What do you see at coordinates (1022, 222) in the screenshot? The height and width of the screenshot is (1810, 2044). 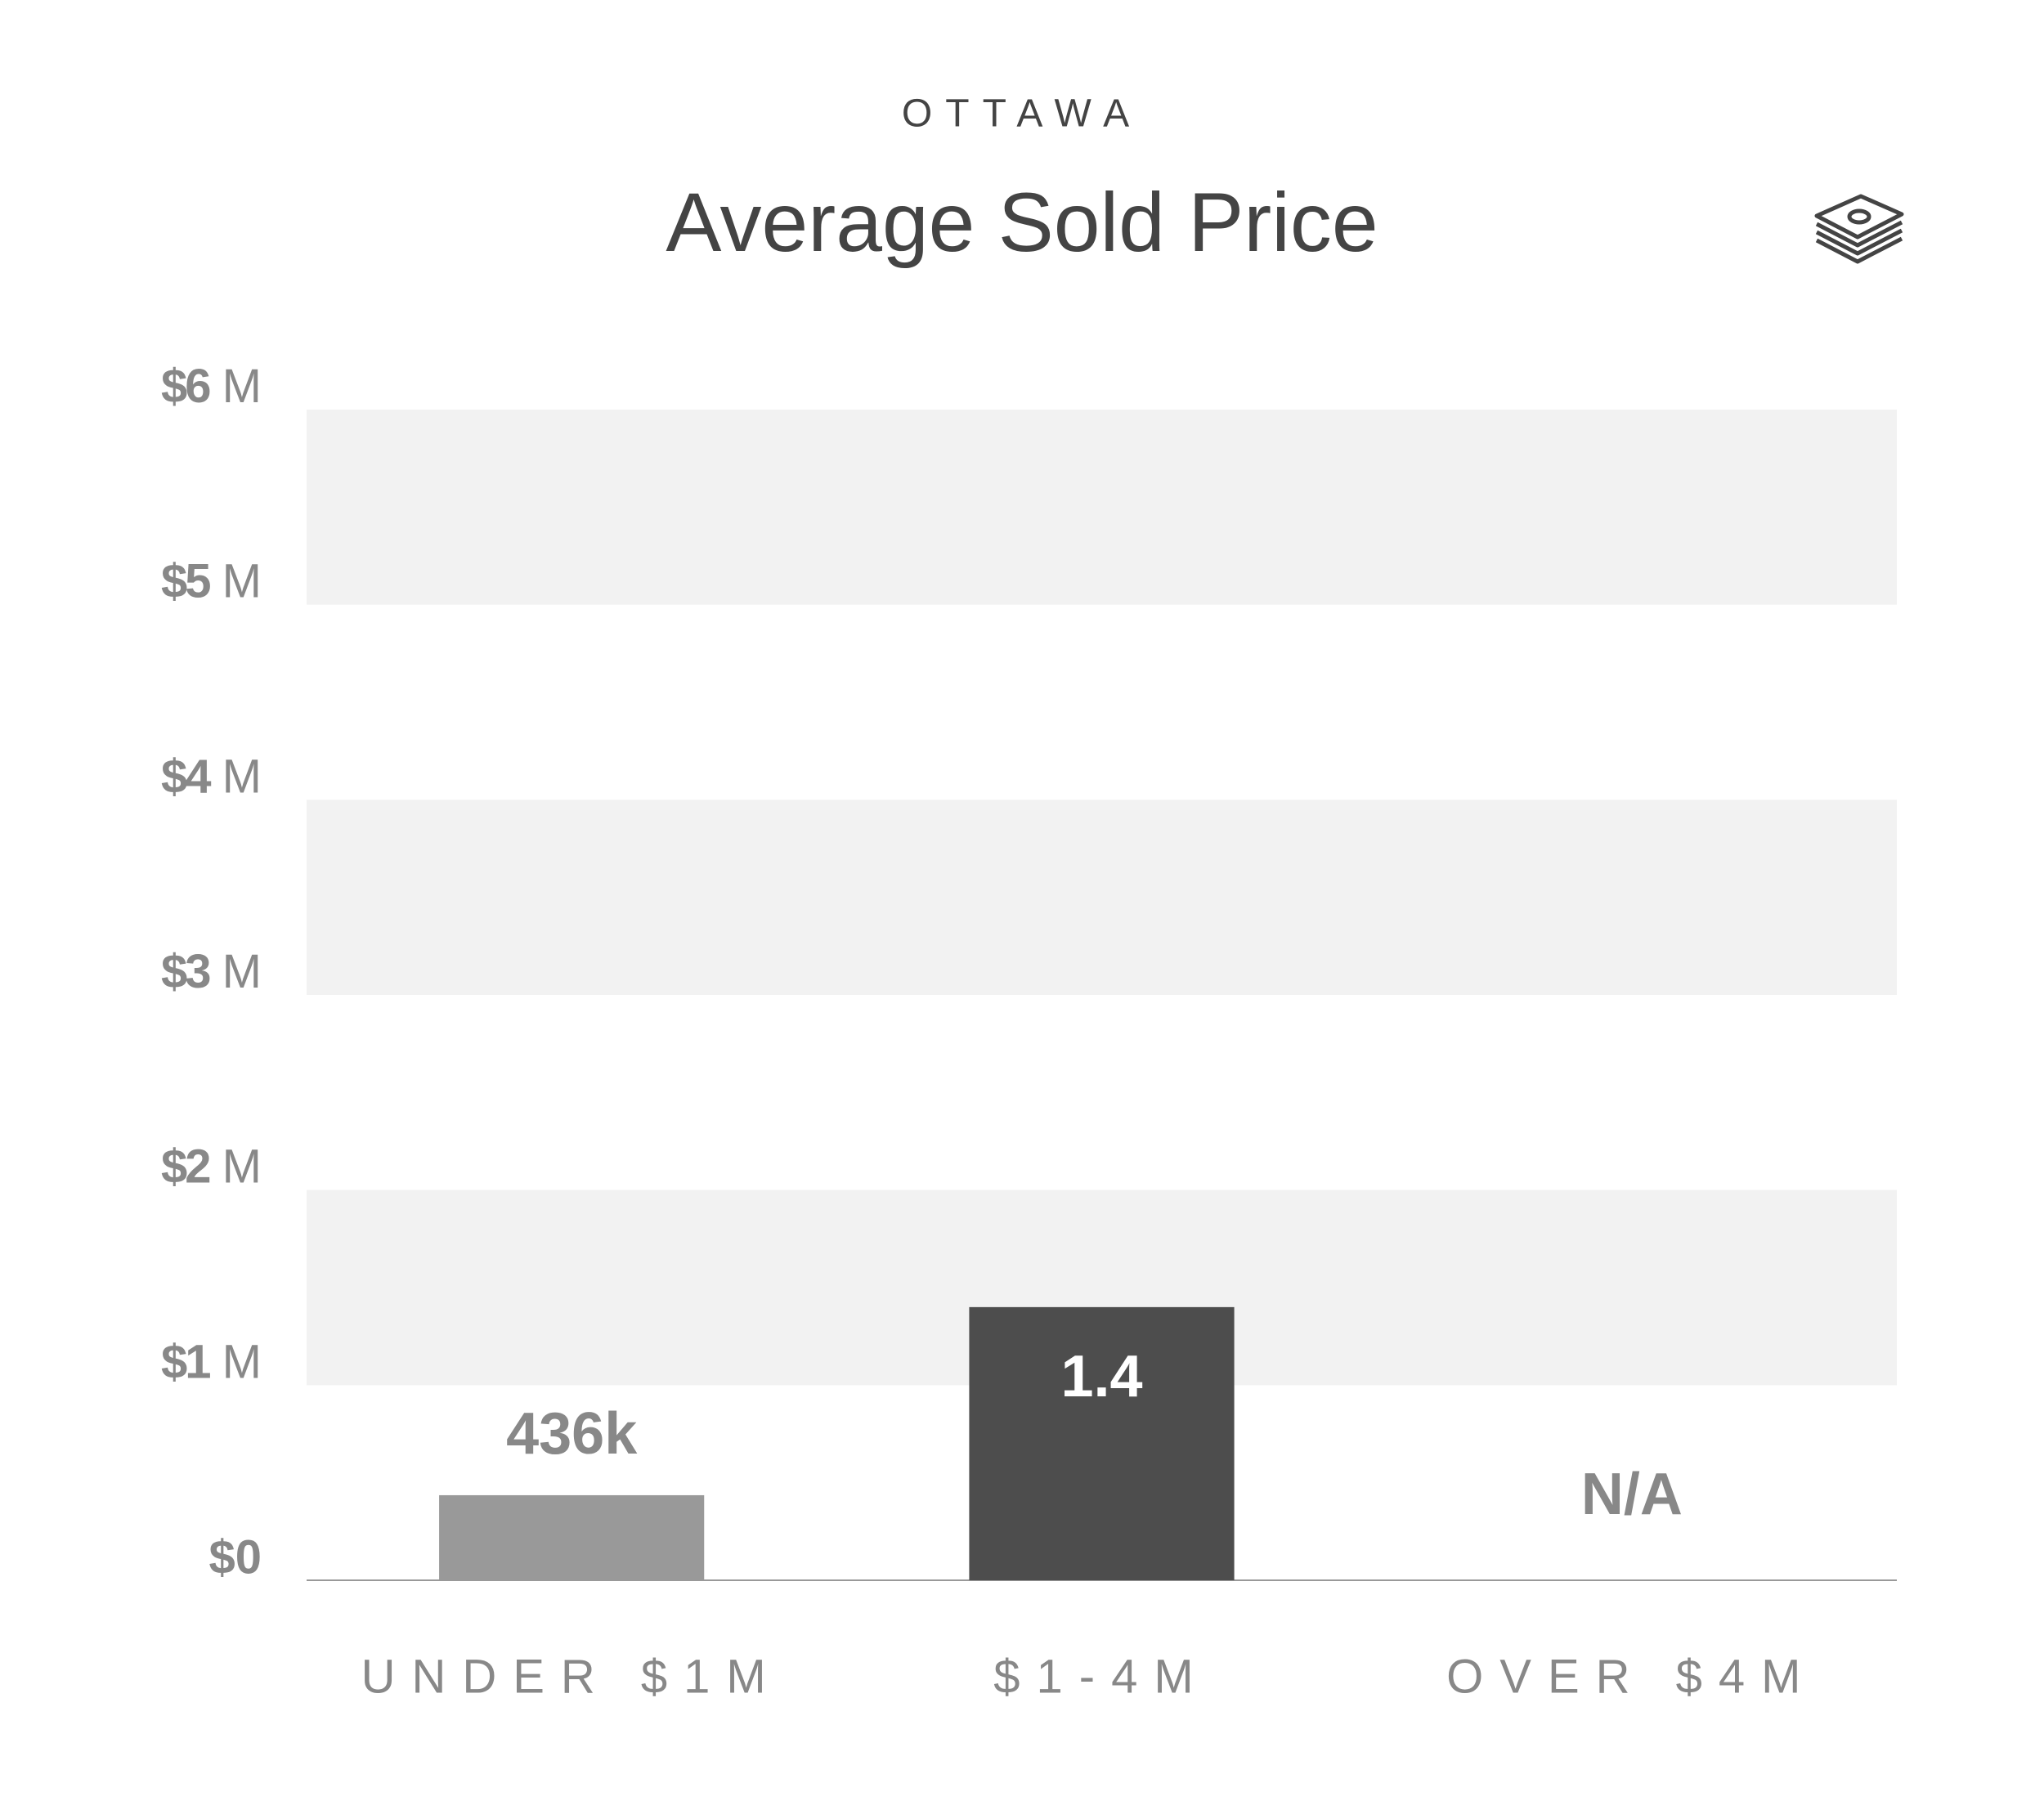 I see `chart-title: Average Sold Price` at bounding box center [1022, 222].